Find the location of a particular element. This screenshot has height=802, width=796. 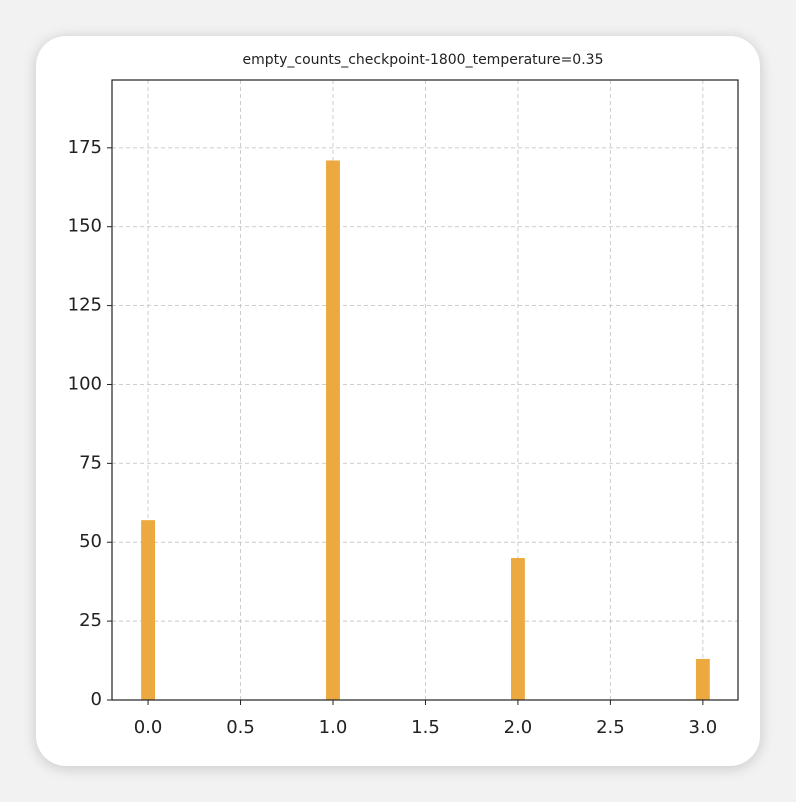

x-tick-label: 2.5 is located at coordinates (610, 727).